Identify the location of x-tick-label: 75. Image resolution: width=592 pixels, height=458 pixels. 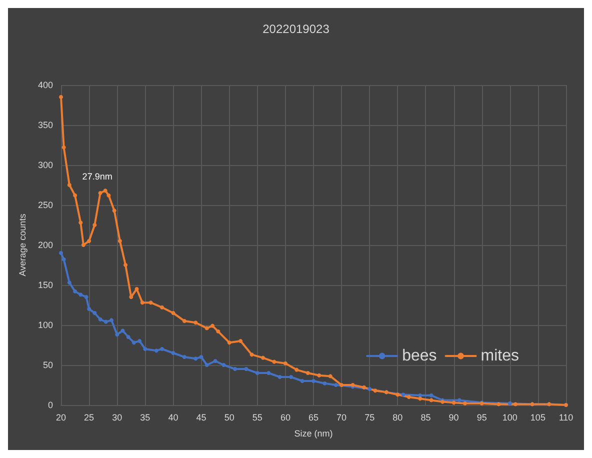
(369, 417).